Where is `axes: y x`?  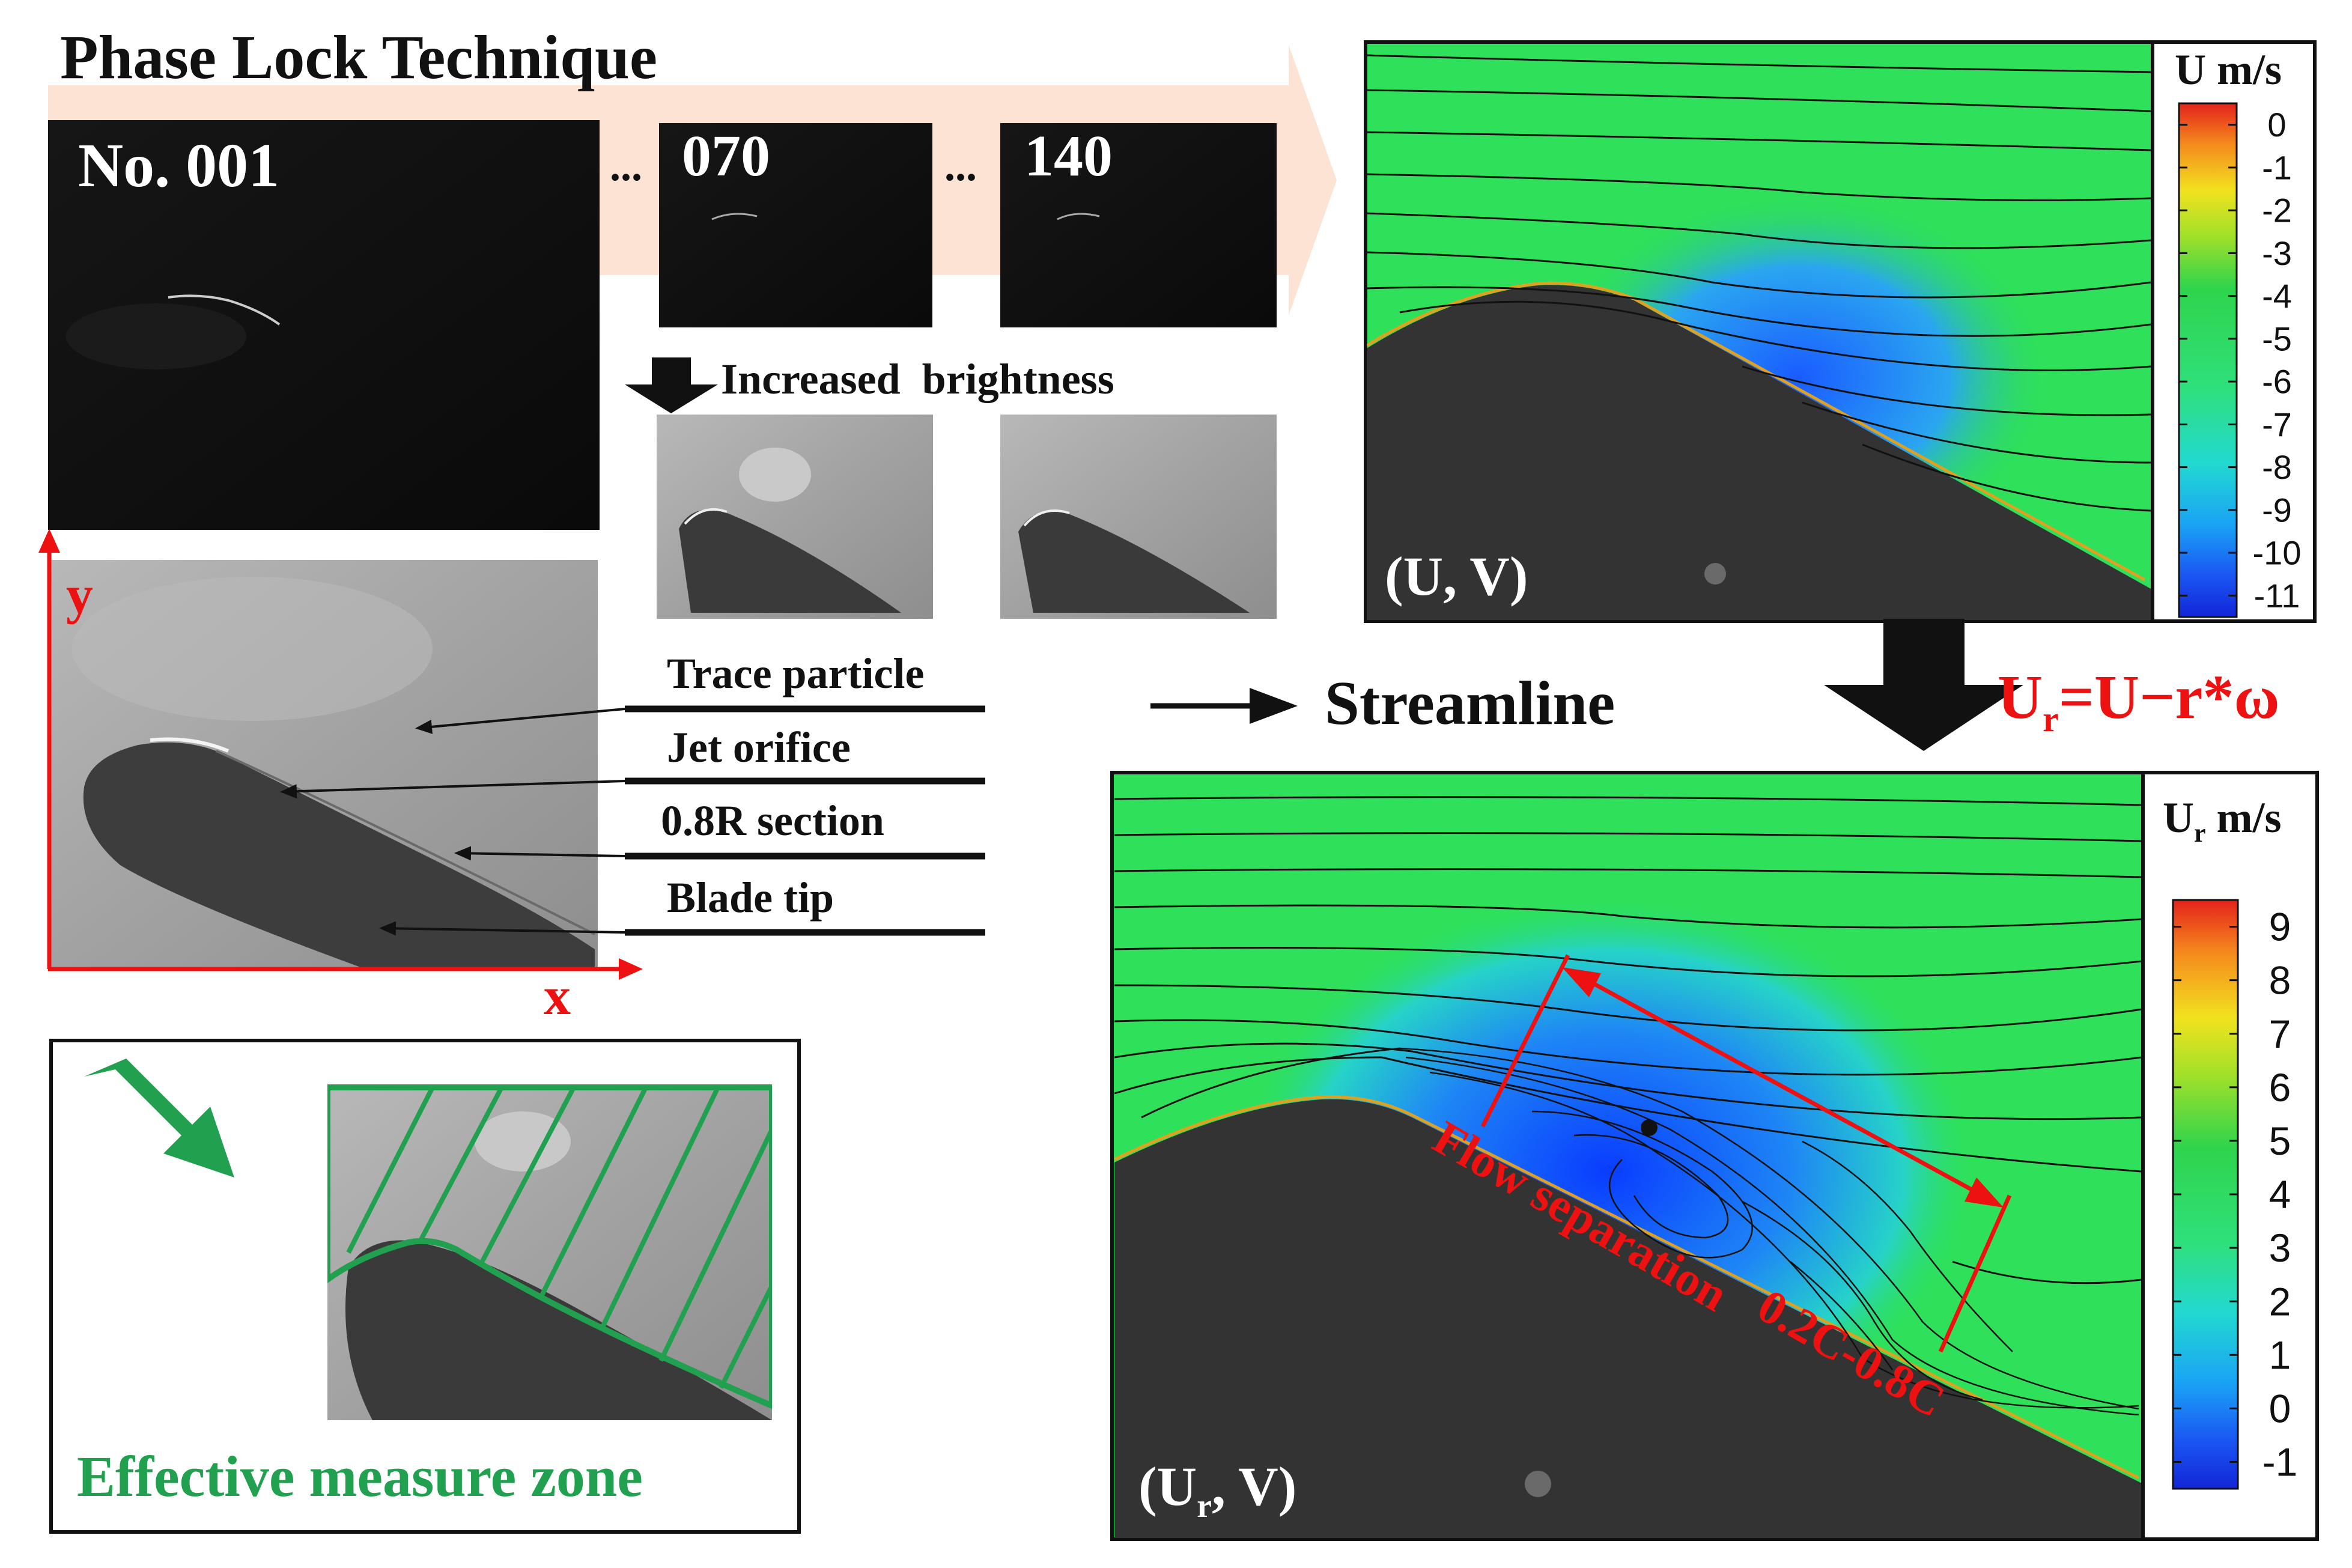 axes: y x is located at coordinates (340, 777).